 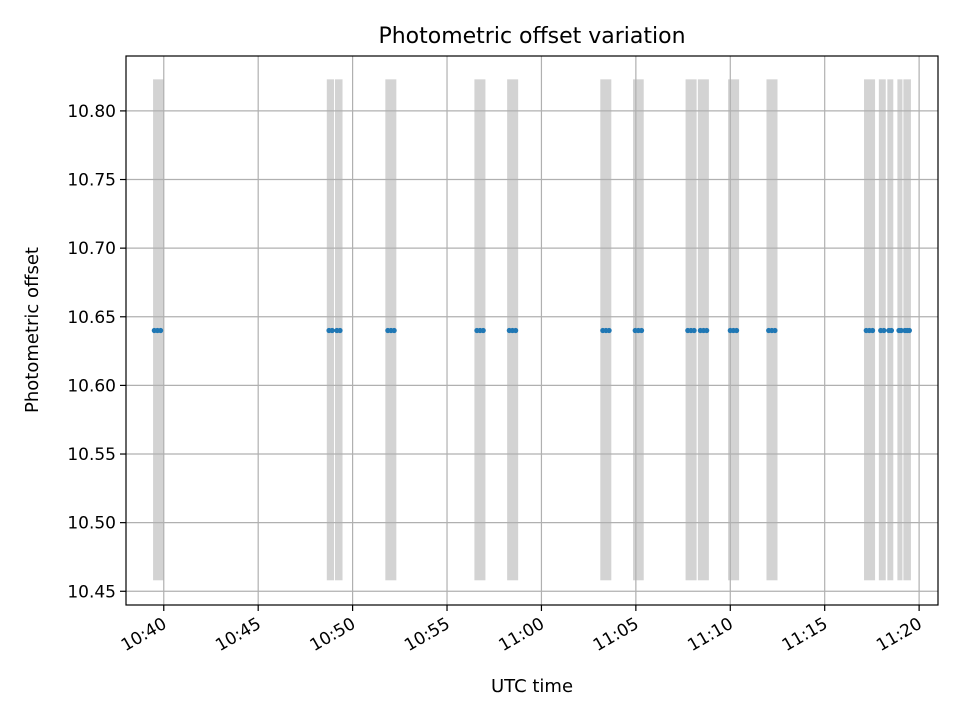 What do you see at coordinates (91, 249) in the screenshot?
I see `y-tick-label: 10.70` at bounding box center [91, 249].